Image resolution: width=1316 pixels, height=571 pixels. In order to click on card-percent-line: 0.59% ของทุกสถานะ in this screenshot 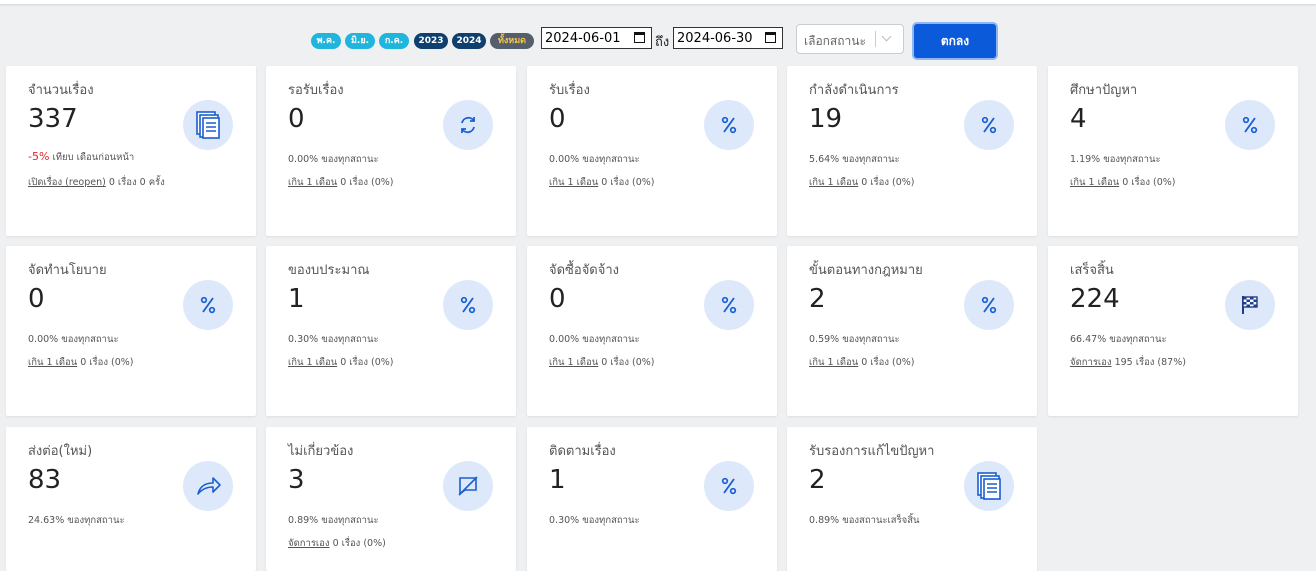, I will do `click(854, 339)`.